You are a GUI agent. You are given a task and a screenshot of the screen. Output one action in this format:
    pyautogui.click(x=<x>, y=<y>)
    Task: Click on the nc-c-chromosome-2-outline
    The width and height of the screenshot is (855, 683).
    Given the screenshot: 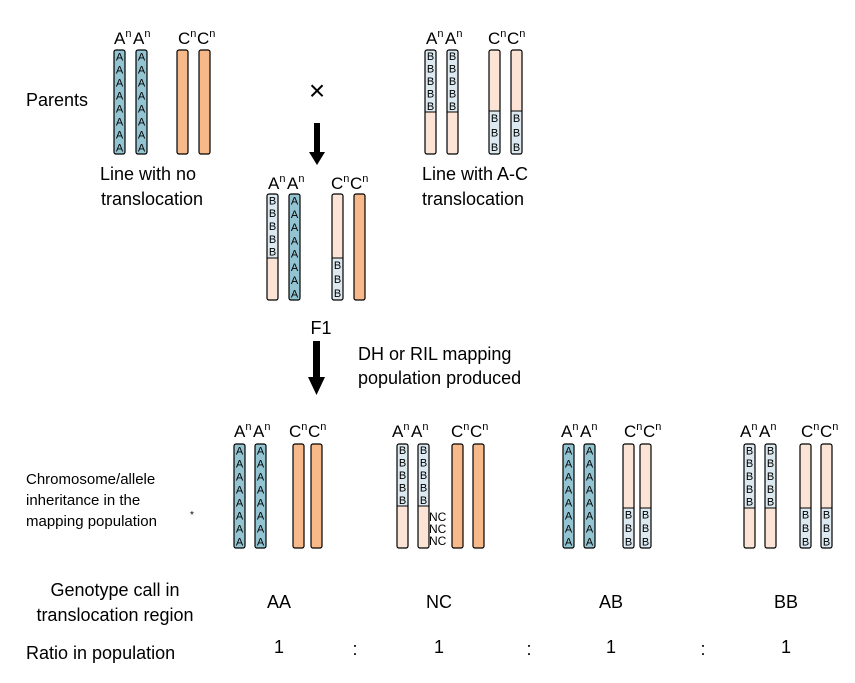 What is the action you would take?
    pyautogui.click(x=478, y=496)
    